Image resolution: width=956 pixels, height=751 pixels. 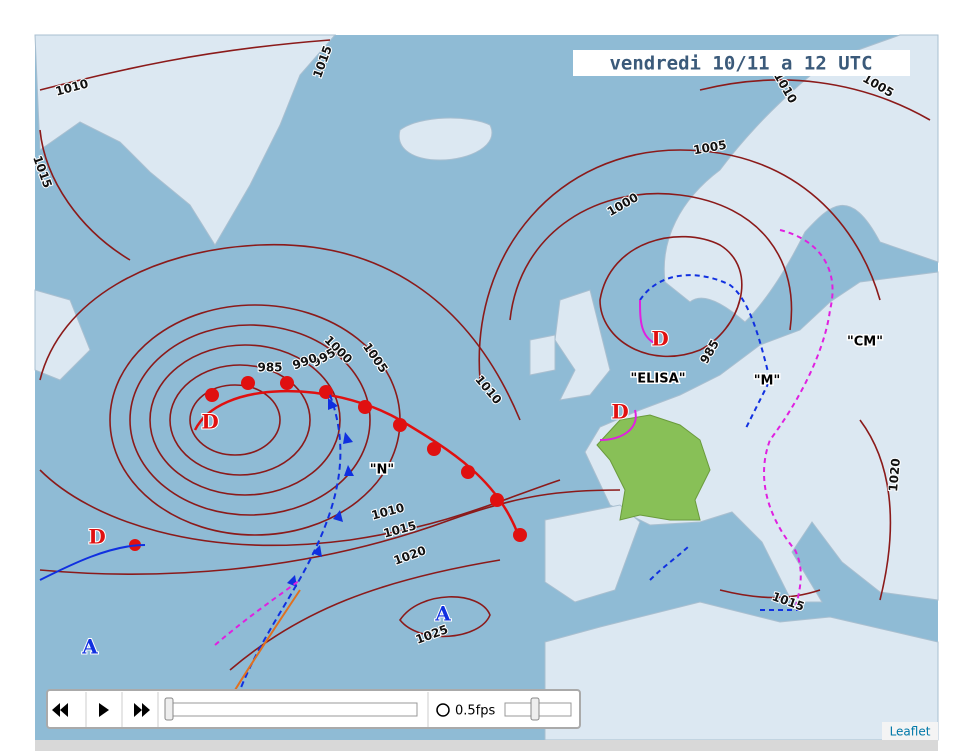 I want to click on france, so click(x=653, y=467).